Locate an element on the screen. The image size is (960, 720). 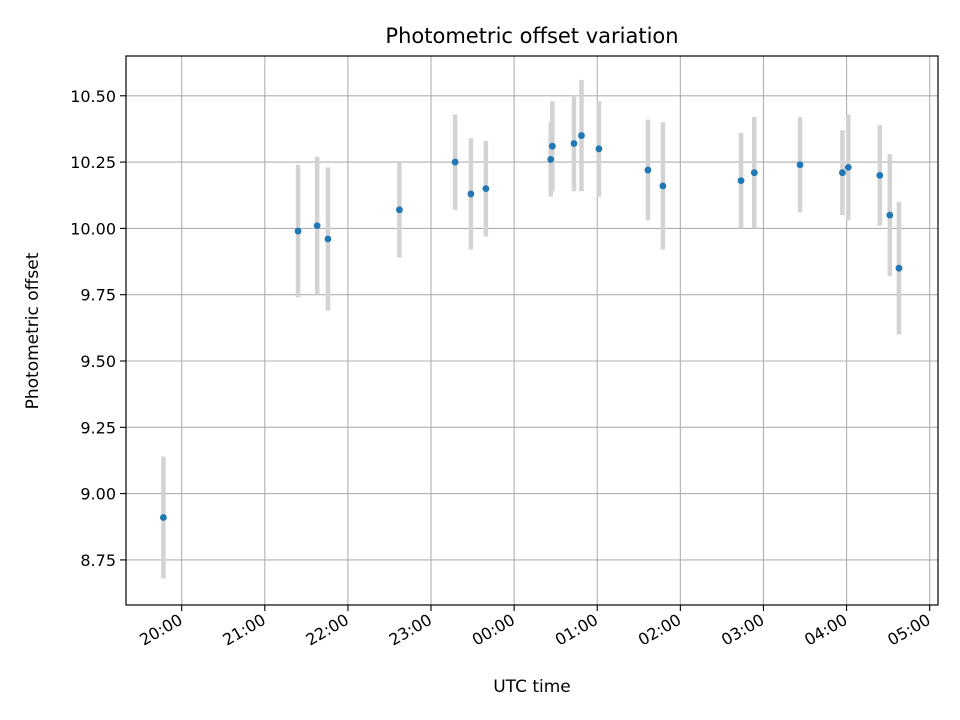
y-tick-label: 10.25 is located at coordinates (93, 162).